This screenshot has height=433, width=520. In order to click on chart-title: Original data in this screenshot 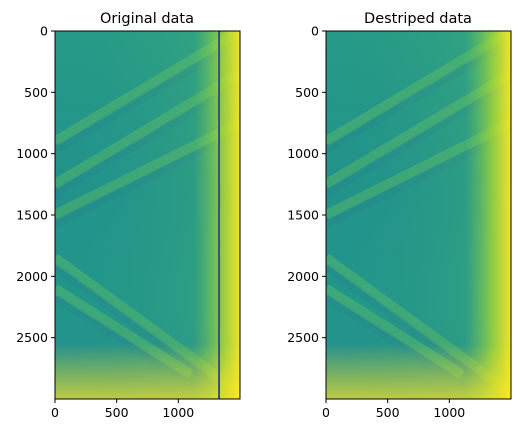, I will do `click(147, 19)`.